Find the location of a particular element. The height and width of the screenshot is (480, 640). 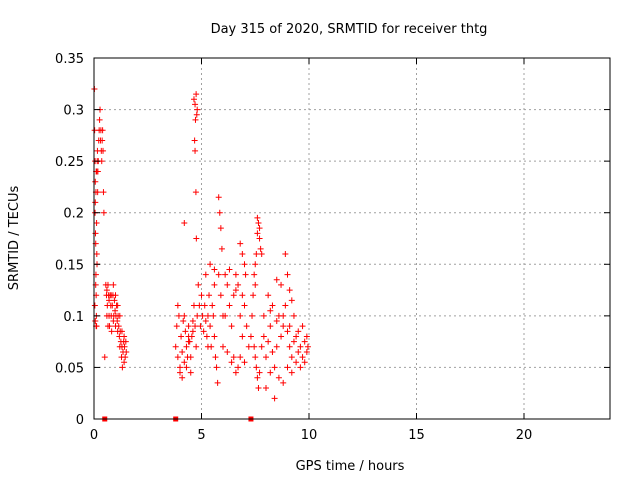

y-tick-label: 0.15 is located at coordinates (69, 265).